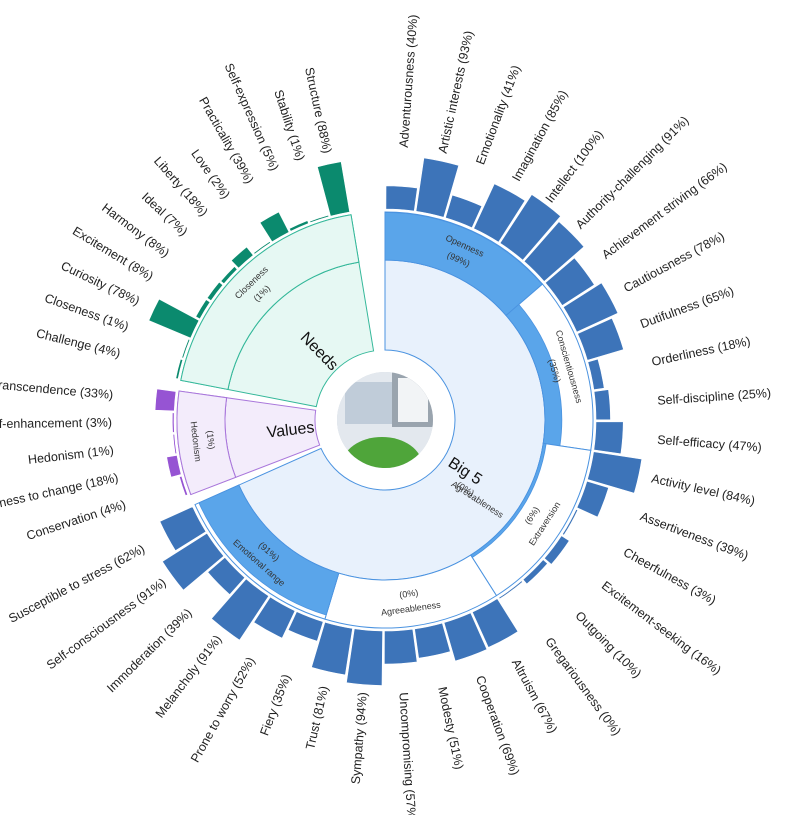  What do you see at coordinates (173, 422) in the screenshot?
I see `leaf-bar-self-enhancement` at bounding box center [173, 422].